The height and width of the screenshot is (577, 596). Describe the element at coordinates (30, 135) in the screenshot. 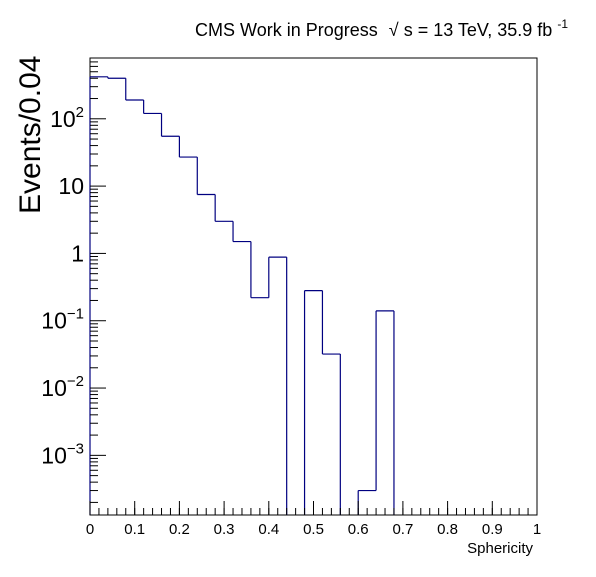

I see `y-axis-label: Events/0.04` at that location.